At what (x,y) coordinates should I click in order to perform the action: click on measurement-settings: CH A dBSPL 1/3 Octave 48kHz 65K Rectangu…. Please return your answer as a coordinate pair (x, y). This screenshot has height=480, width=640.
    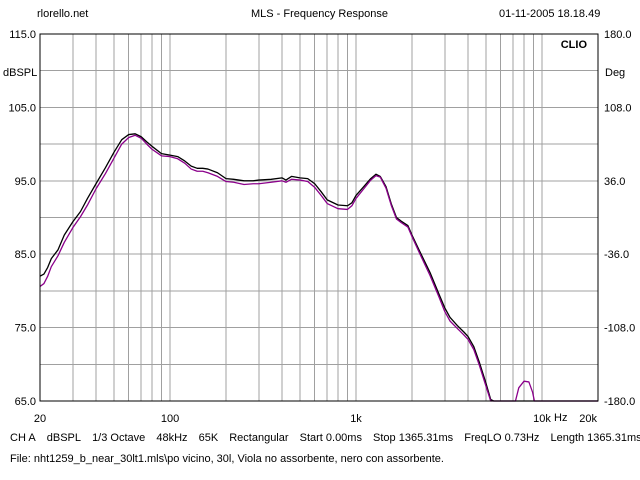
    Looking at the image, I should click on (325, 438).